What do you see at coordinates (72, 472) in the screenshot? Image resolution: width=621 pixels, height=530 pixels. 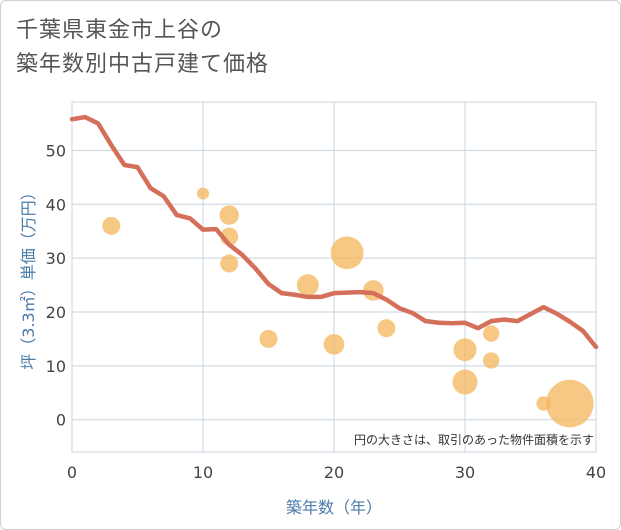 I see `x-tick-label: 0` at bounding box center [72, 472].